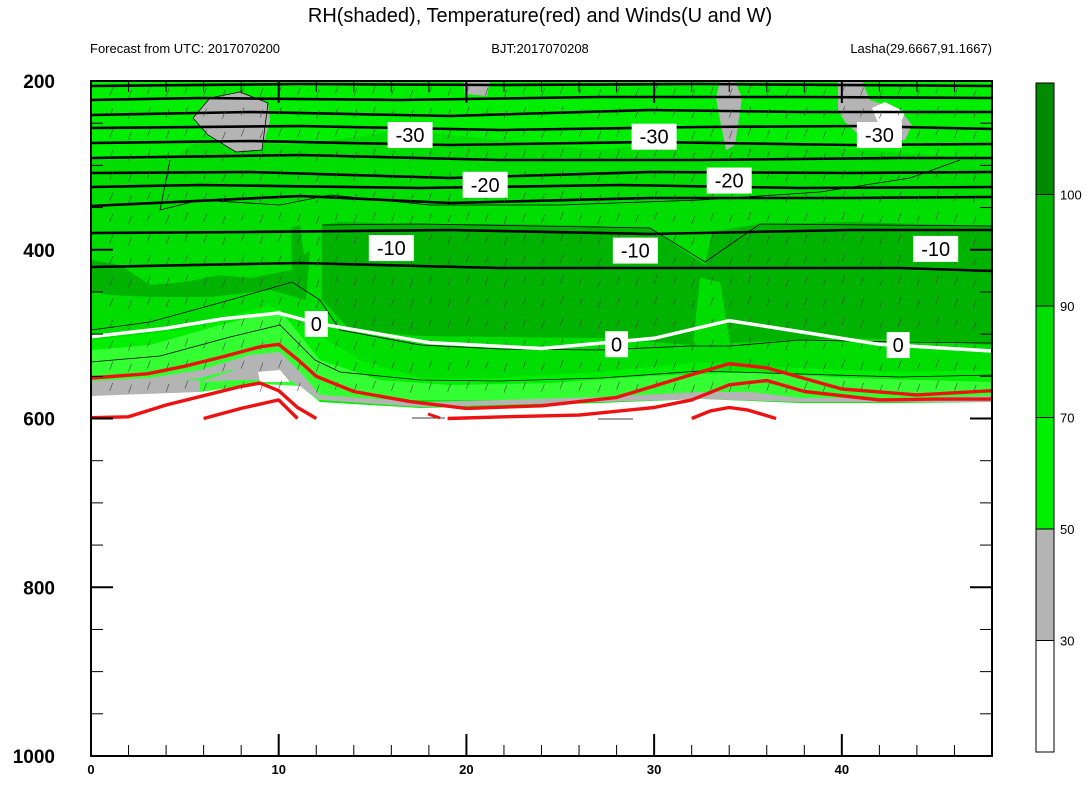  I want to click on rh-gray-surface-left, so click(145, 388).